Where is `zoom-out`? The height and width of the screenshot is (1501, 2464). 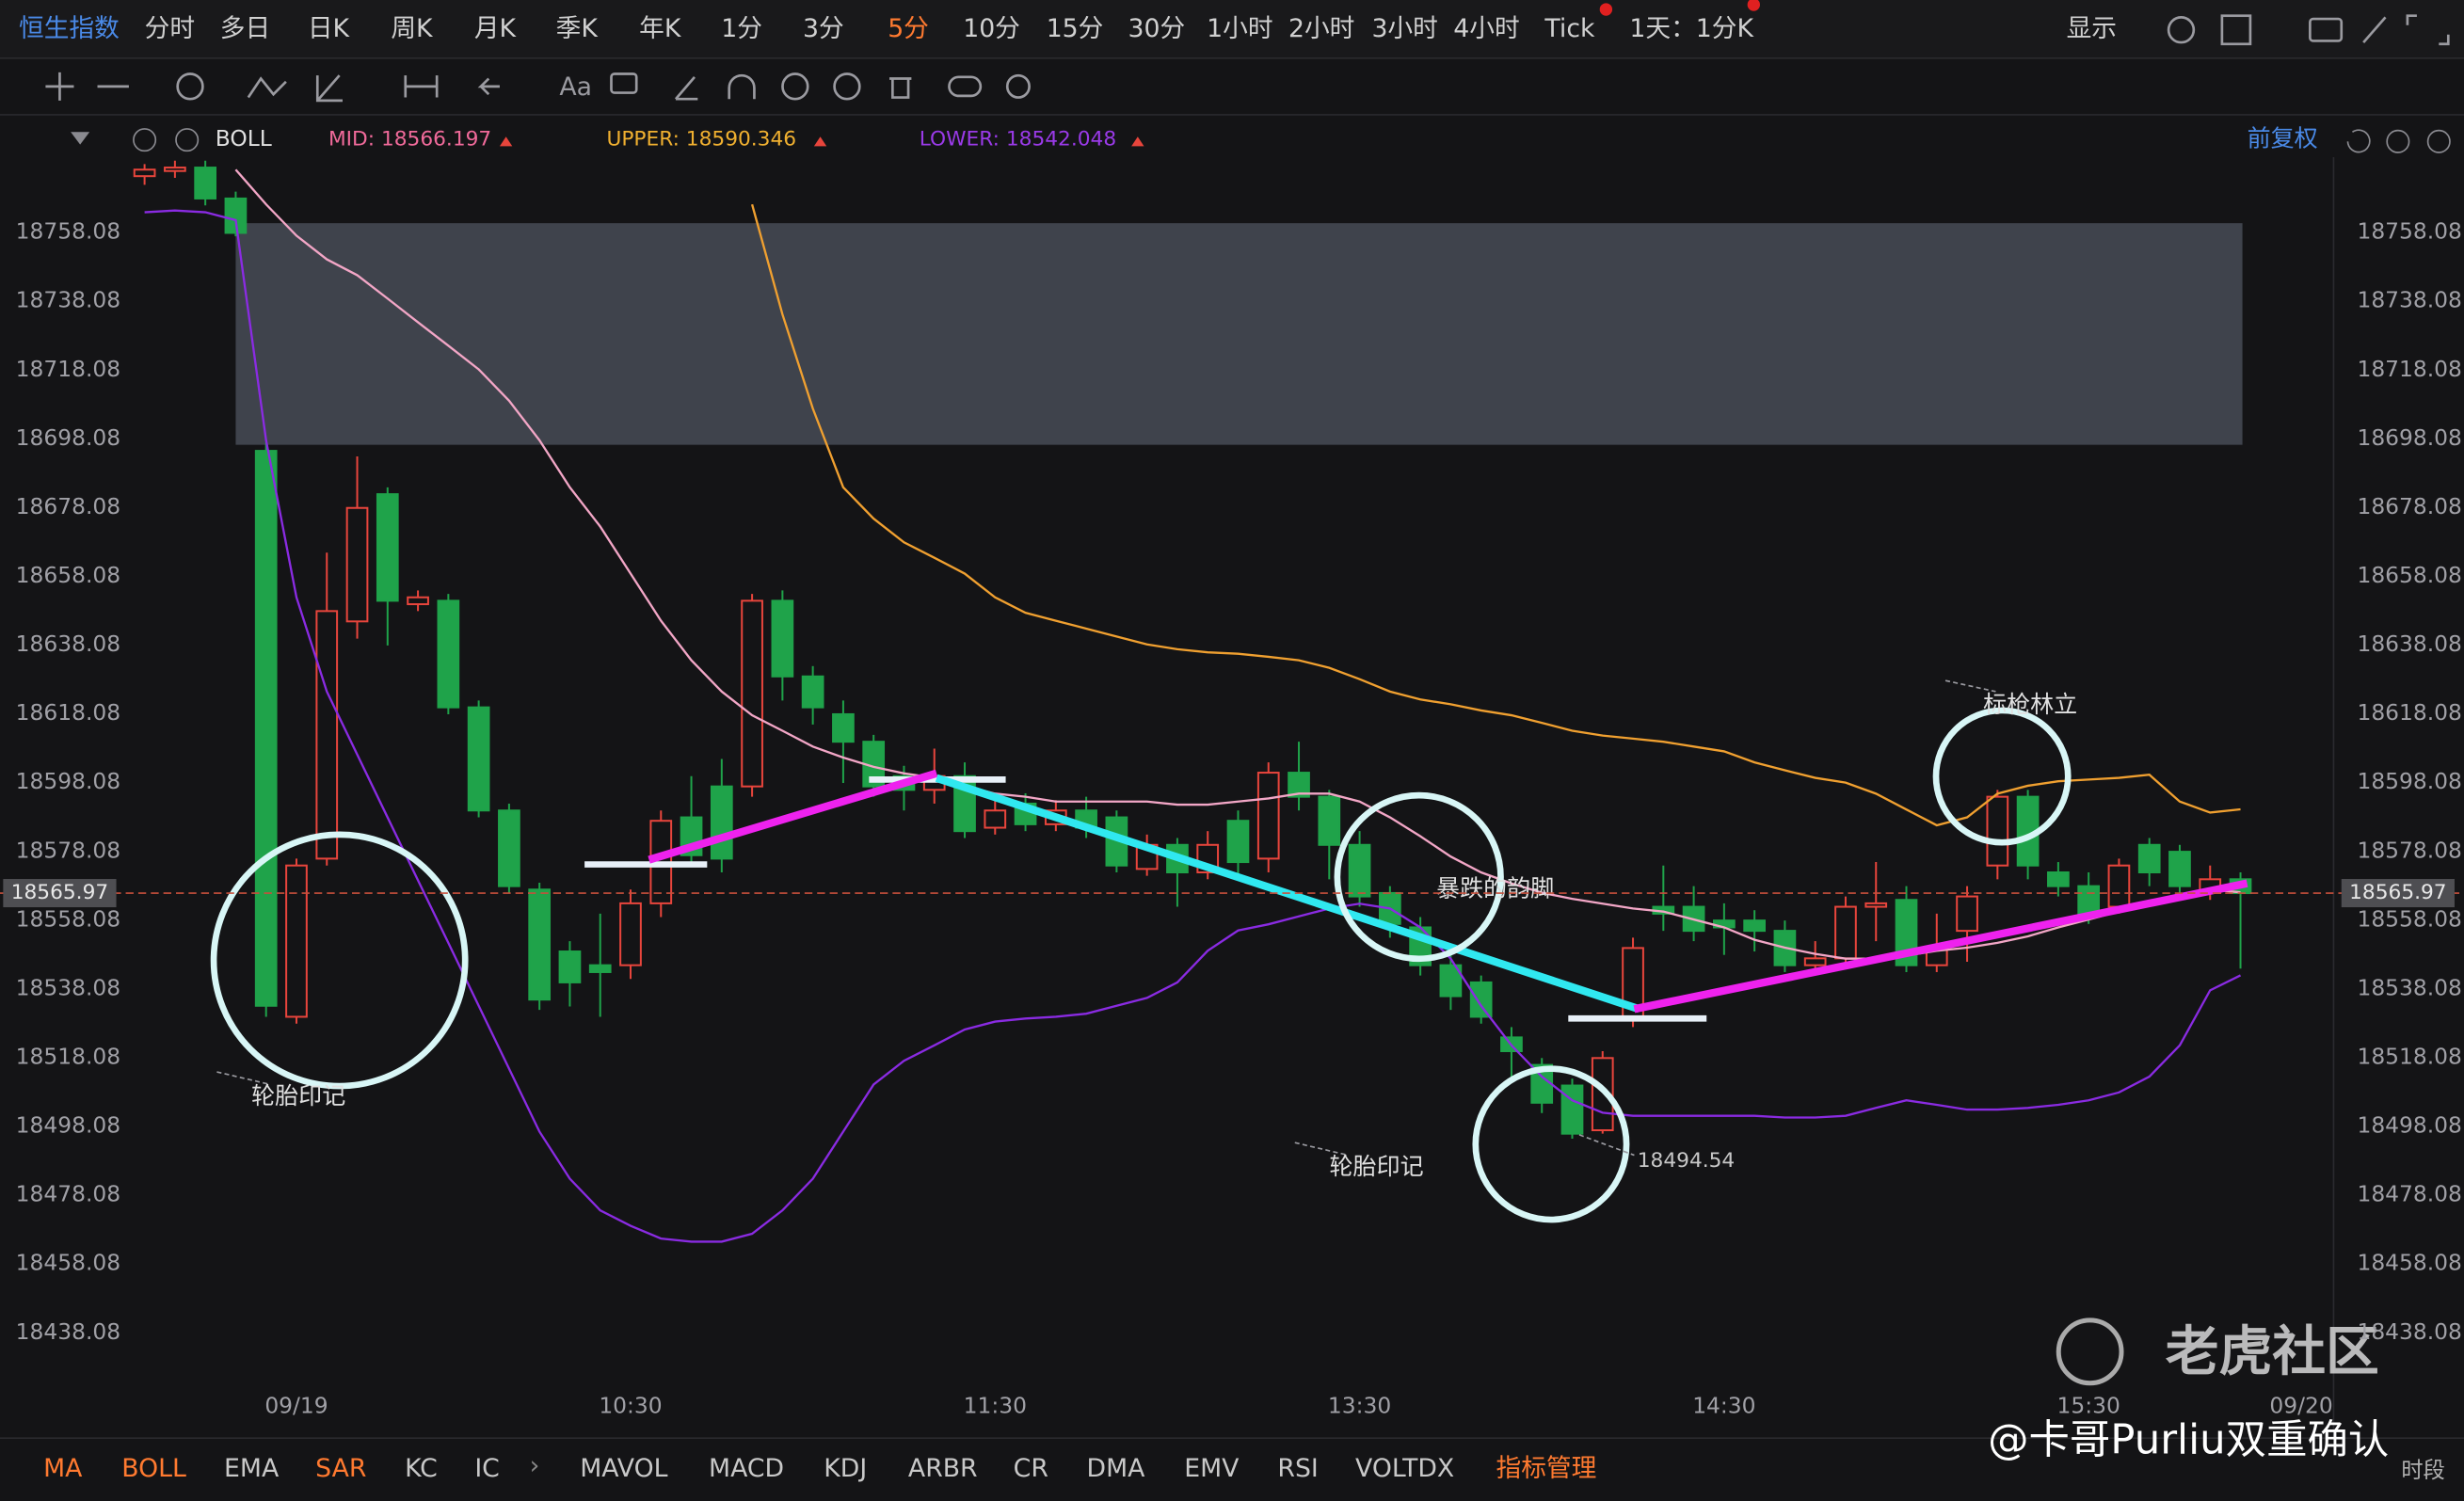 zoom-out is located at coordinates (2398, 141).